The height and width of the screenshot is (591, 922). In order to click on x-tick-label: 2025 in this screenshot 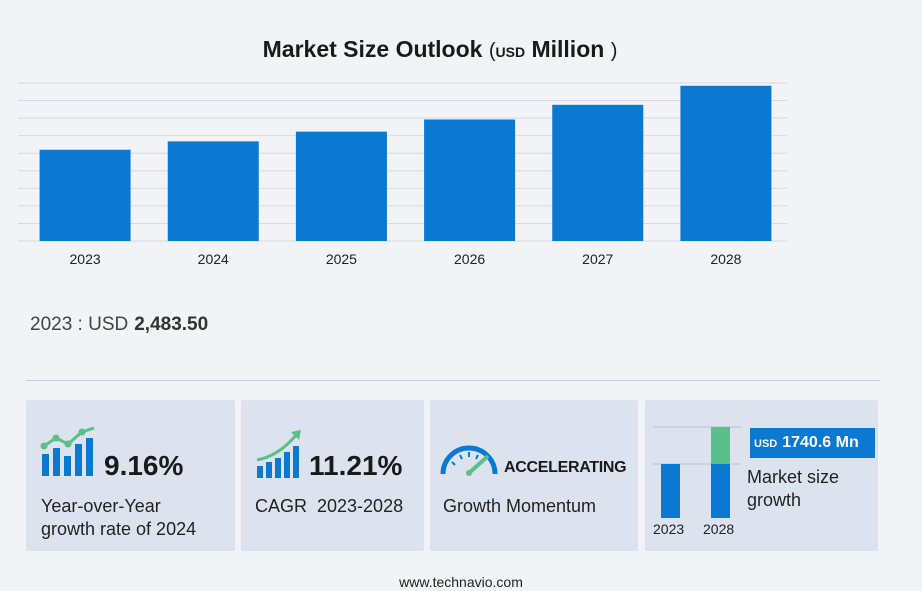, I will do `click(341, 259)`.